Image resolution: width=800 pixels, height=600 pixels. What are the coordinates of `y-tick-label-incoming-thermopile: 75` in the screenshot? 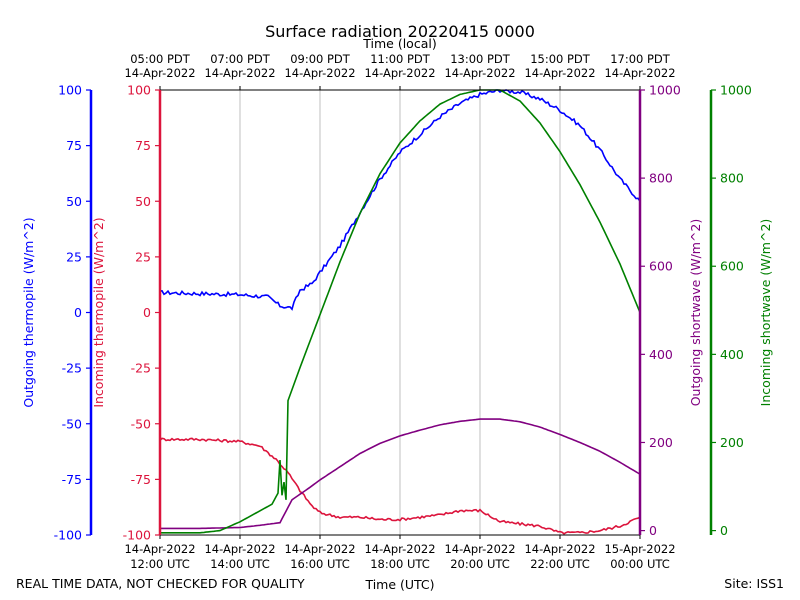 It's located at (143, 145).